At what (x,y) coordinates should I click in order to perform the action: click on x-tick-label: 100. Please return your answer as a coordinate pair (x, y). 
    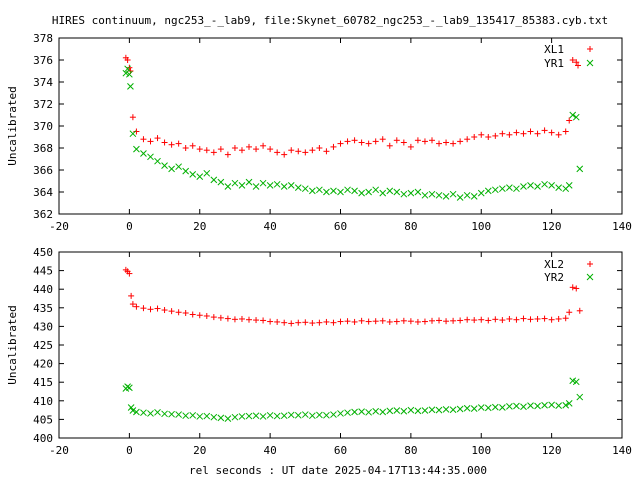
    Looking at the image, I should click on (481, 226).